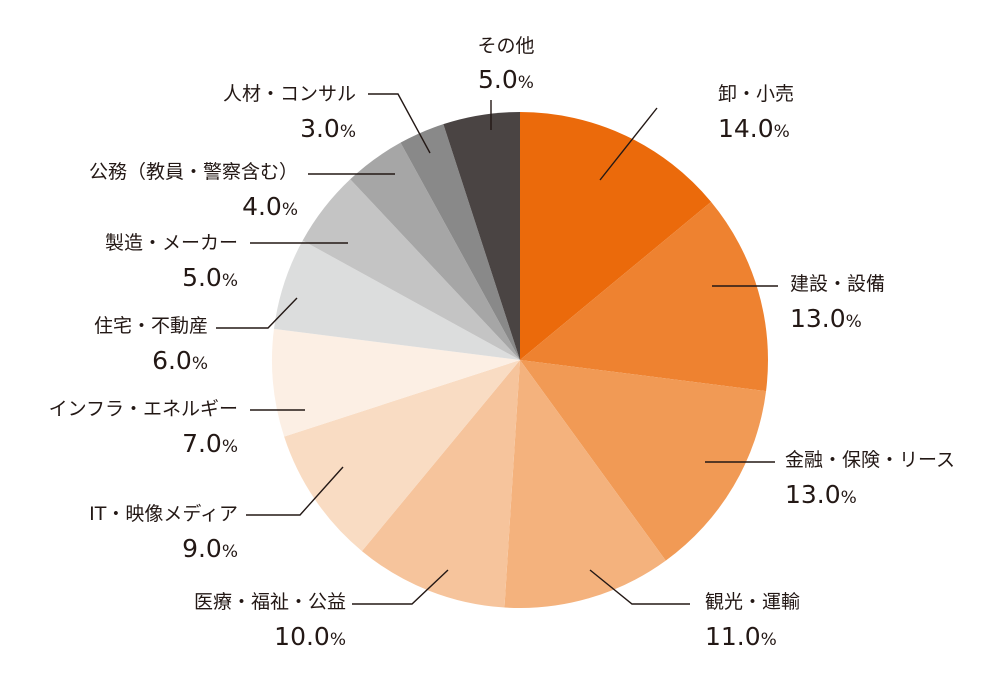 This screenshot has width=1000, height=680. I want to click on slice-value-label: 7.0%, so click(210, 443).